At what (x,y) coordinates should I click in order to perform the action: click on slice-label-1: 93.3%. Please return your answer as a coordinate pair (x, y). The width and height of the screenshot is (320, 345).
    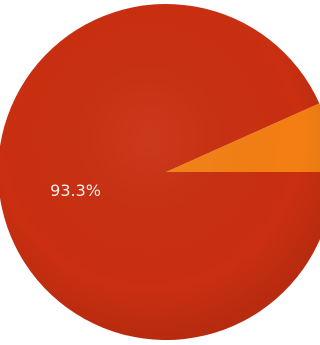
    Looking at the image, I should click on (75, 190).